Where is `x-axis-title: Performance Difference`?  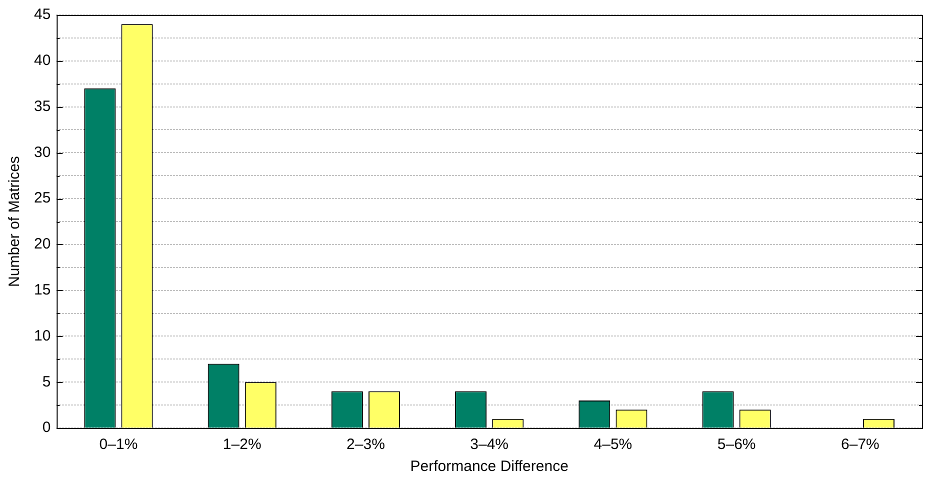 x-axis-title: Performance Difference is located at coordinates (489, 467).